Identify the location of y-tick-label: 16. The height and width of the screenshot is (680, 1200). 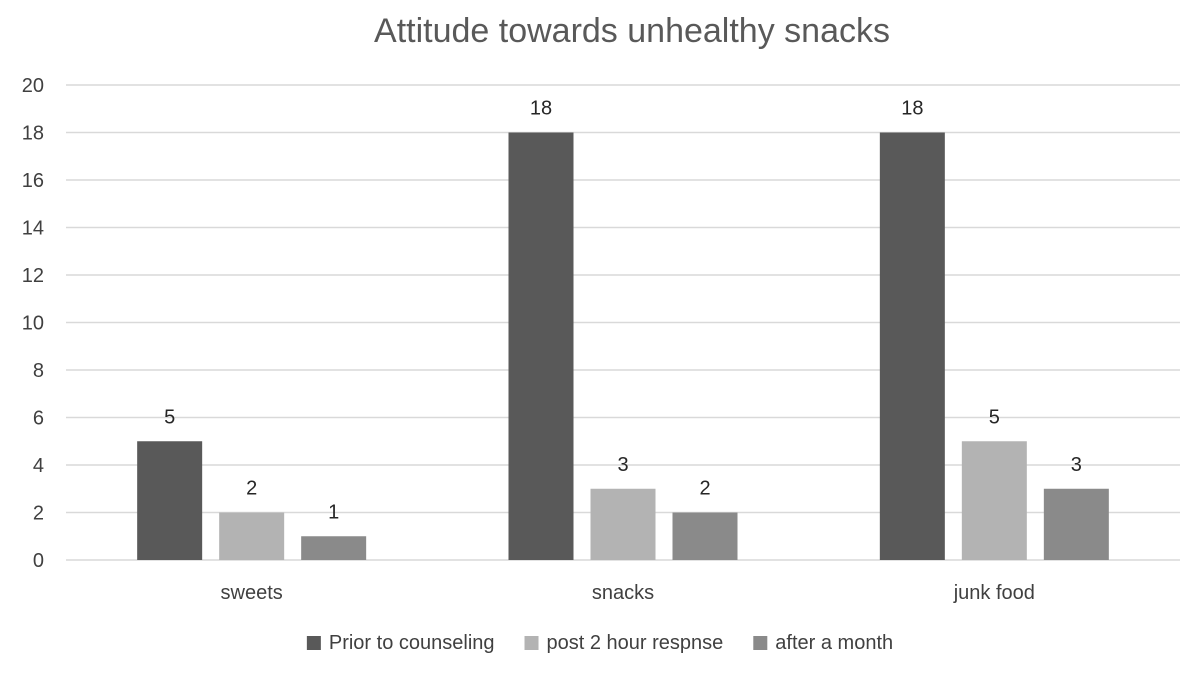
(33, 181).